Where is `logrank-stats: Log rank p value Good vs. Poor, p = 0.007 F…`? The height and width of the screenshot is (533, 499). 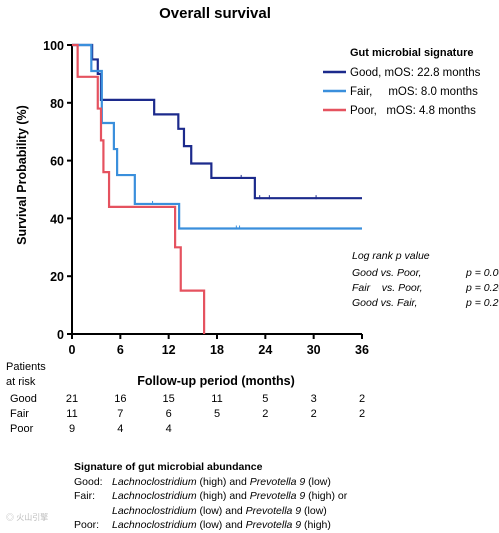
logrank-stats: Log rank p value Good vs. Poor, p = 0.007 F… is located at coordinates (425, 279).